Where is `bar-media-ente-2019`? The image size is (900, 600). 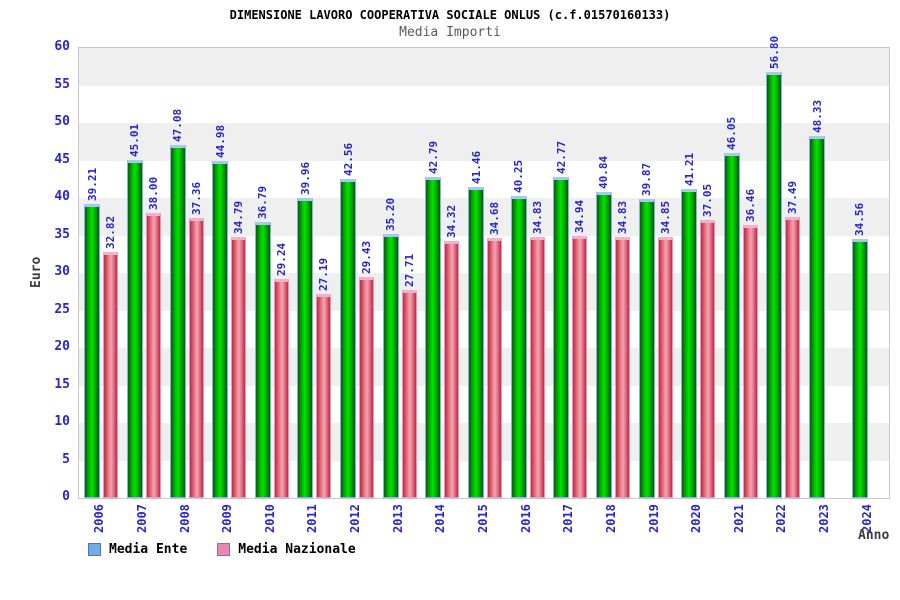 bar-media-ente-2019 is located at coordinates (646, 348).